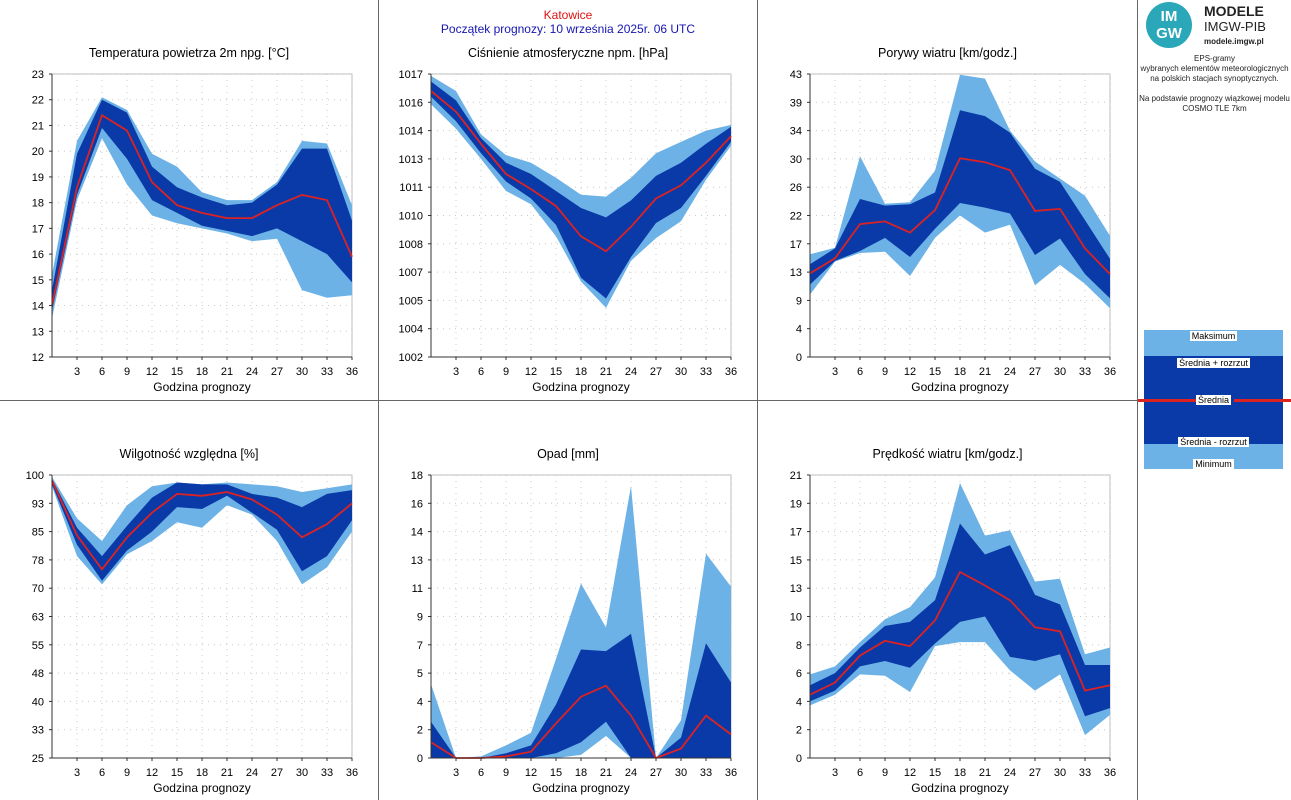 Image resolution: width=1291 pixels, height=800 pixels. Describe the element at coordinates (935, 372) in the screenshot. I see `x-tick-label: 15` at that location.